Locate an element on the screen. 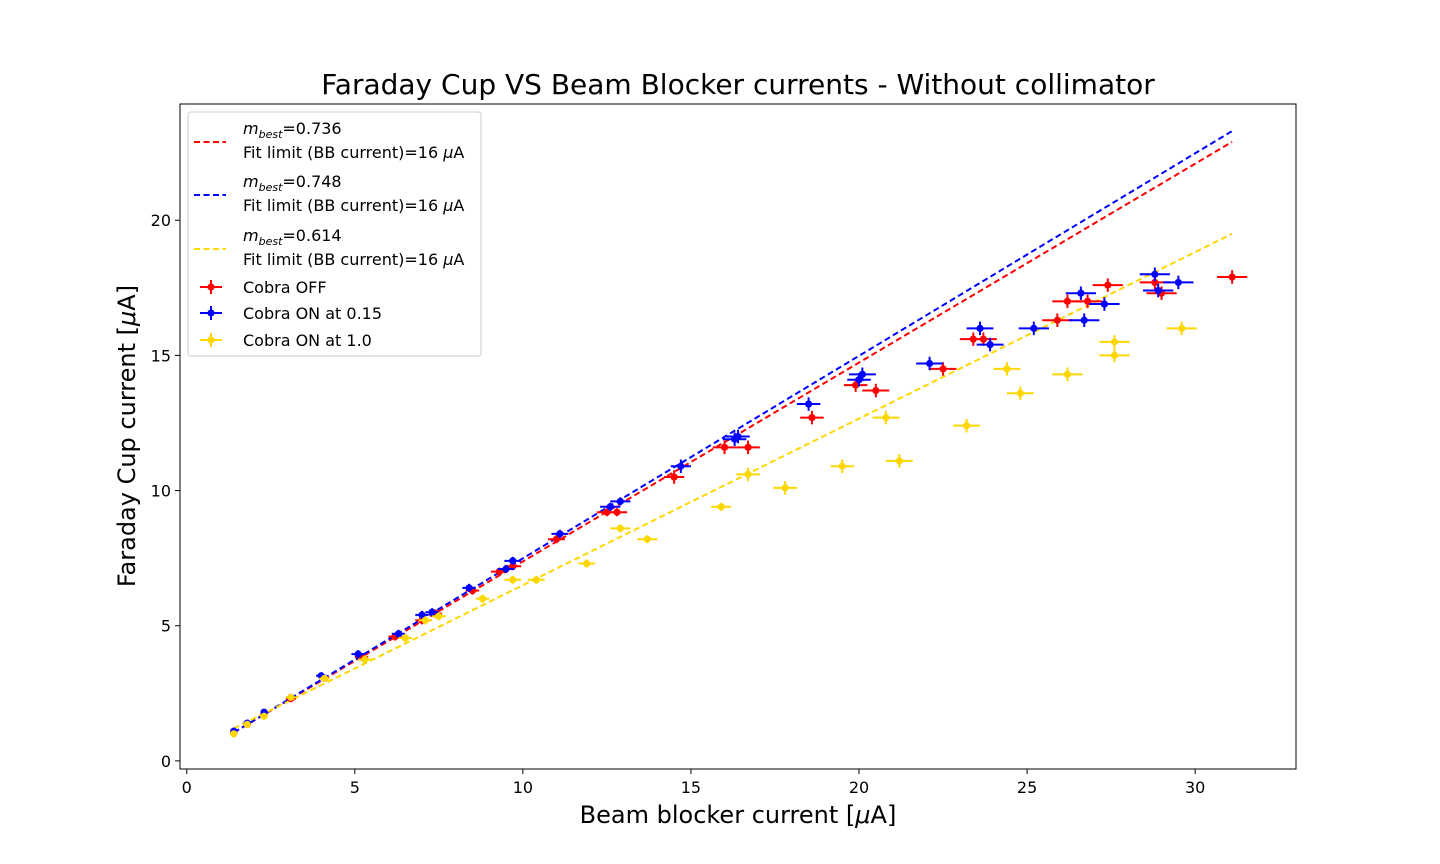  legend-fit-1-slope: mbest=0.736 is located at coordinates (292, 130).